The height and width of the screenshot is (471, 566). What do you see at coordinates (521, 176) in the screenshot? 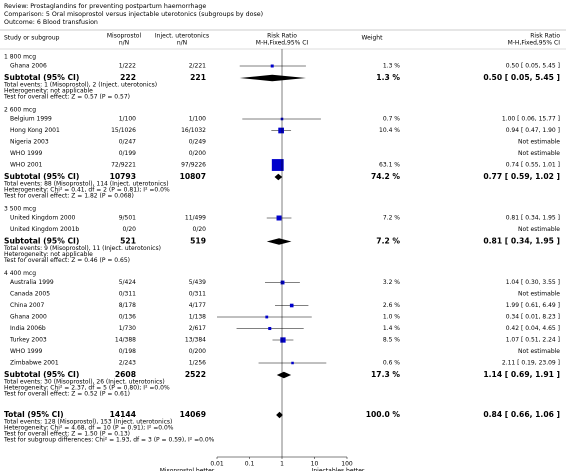
I see `risk-ratio-cell: 0.77 [ 0.59, 1.02 ]` at bounding box center [521, 176].